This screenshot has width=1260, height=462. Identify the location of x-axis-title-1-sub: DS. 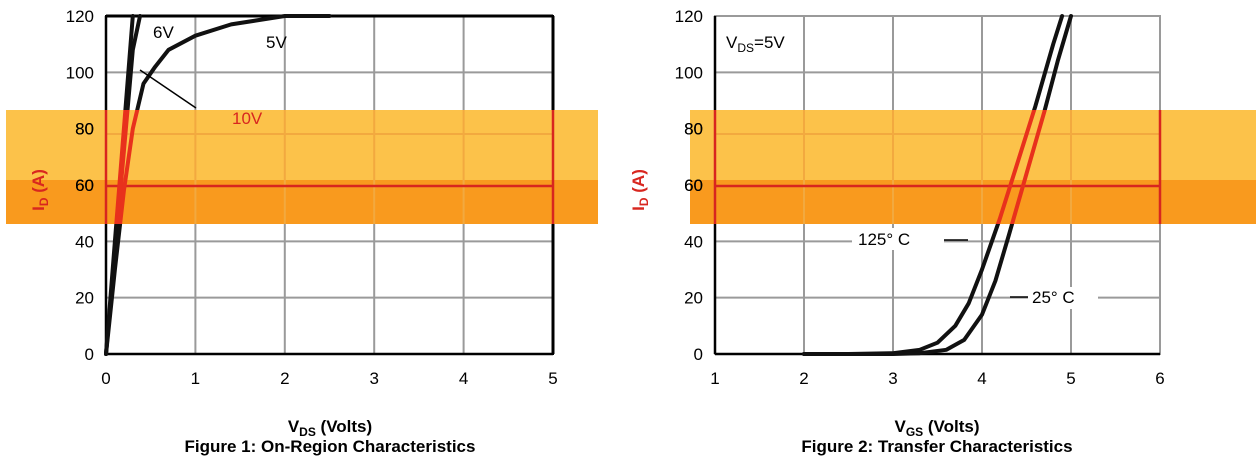
(307, 432).